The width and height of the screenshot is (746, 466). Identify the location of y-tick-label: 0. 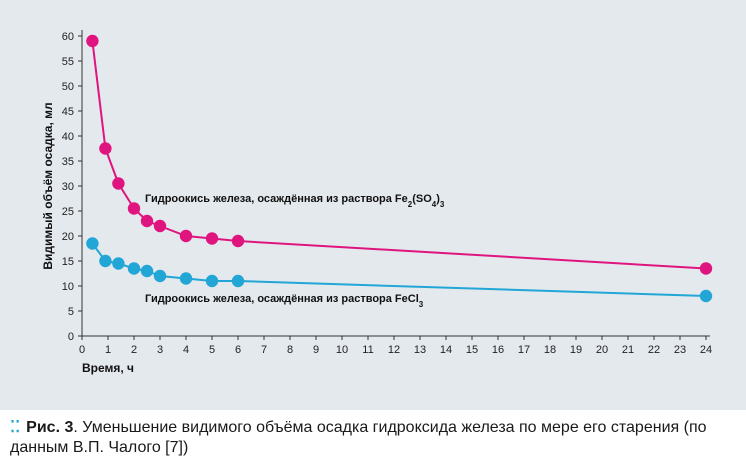
(71, 337).